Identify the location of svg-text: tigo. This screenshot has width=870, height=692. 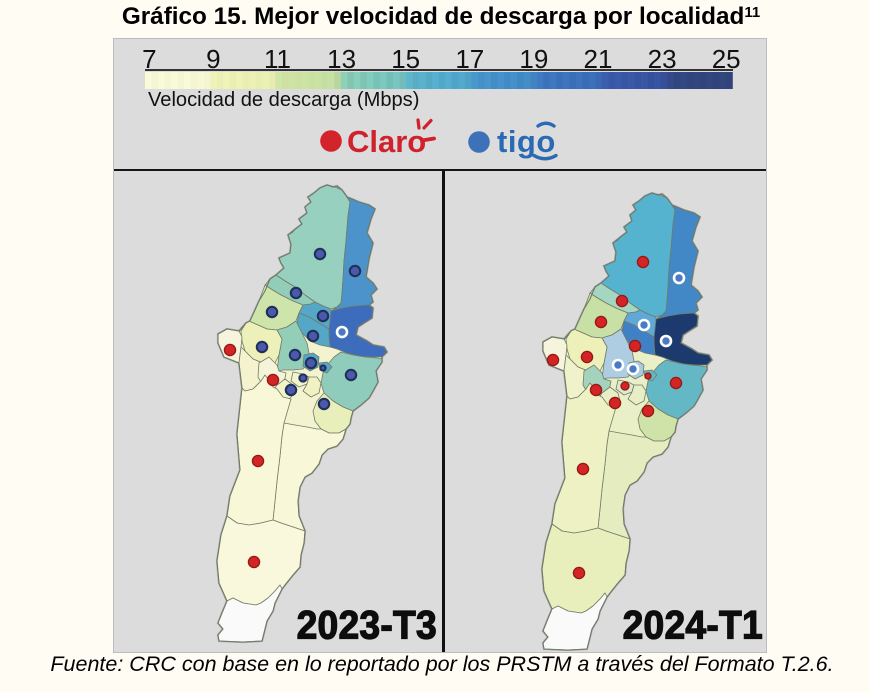
(526, 141).